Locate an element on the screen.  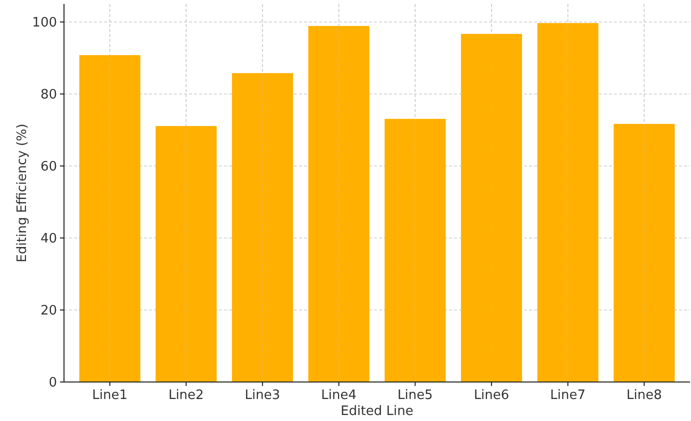
y-tick-label: 0 is located at coordinates (52, 383).